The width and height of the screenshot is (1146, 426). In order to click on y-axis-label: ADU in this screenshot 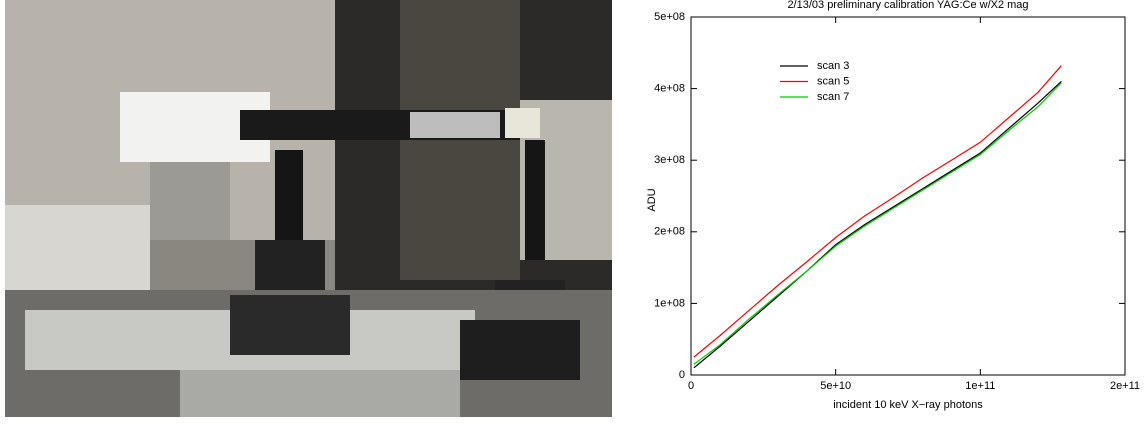, I will do `click(652, 199)`.